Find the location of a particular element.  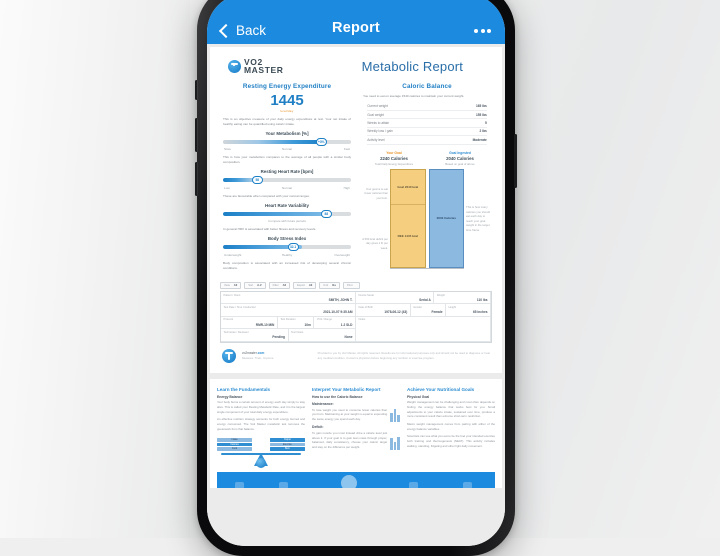

info-heading-fundamentals: Learn the Fundamentals is located at coordinates (244, 389).